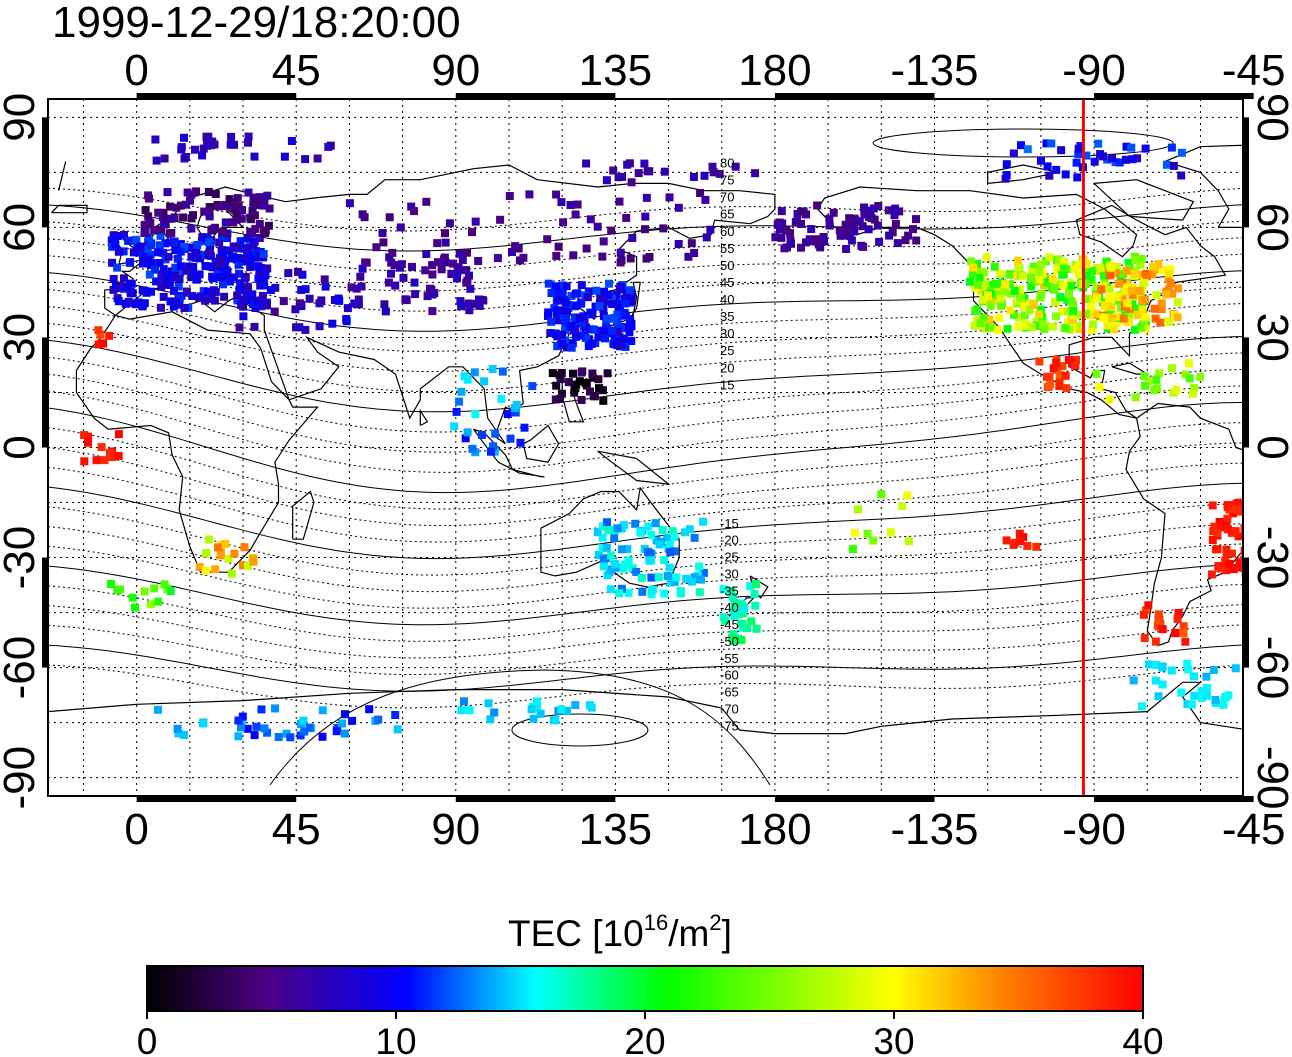 The width and height of the screenshot is (1292, 1057). What do you see at coordinates (645, 356) in the screenshot?
I see `mag-lat-contour` at bounding box center [645, 356].